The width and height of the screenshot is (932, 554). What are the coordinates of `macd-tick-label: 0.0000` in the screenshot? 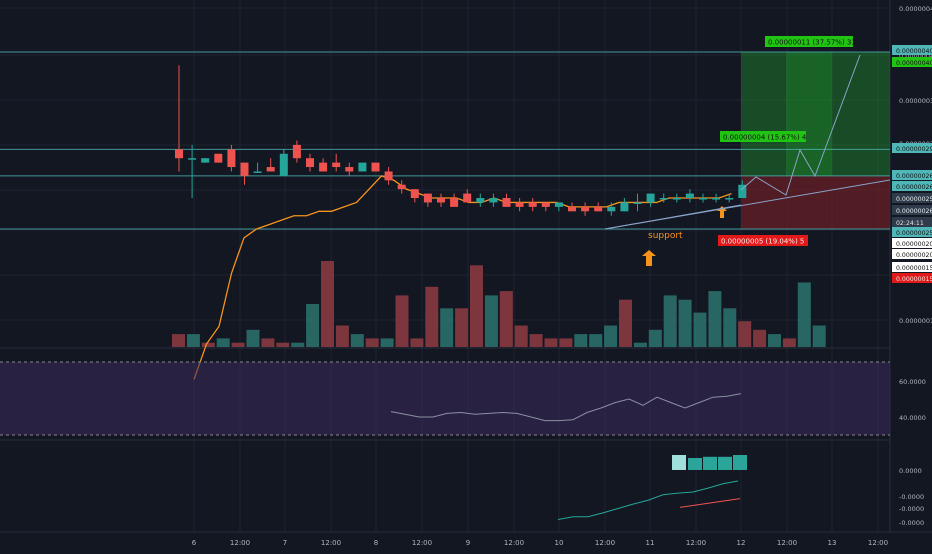 It's located at (910, 471).